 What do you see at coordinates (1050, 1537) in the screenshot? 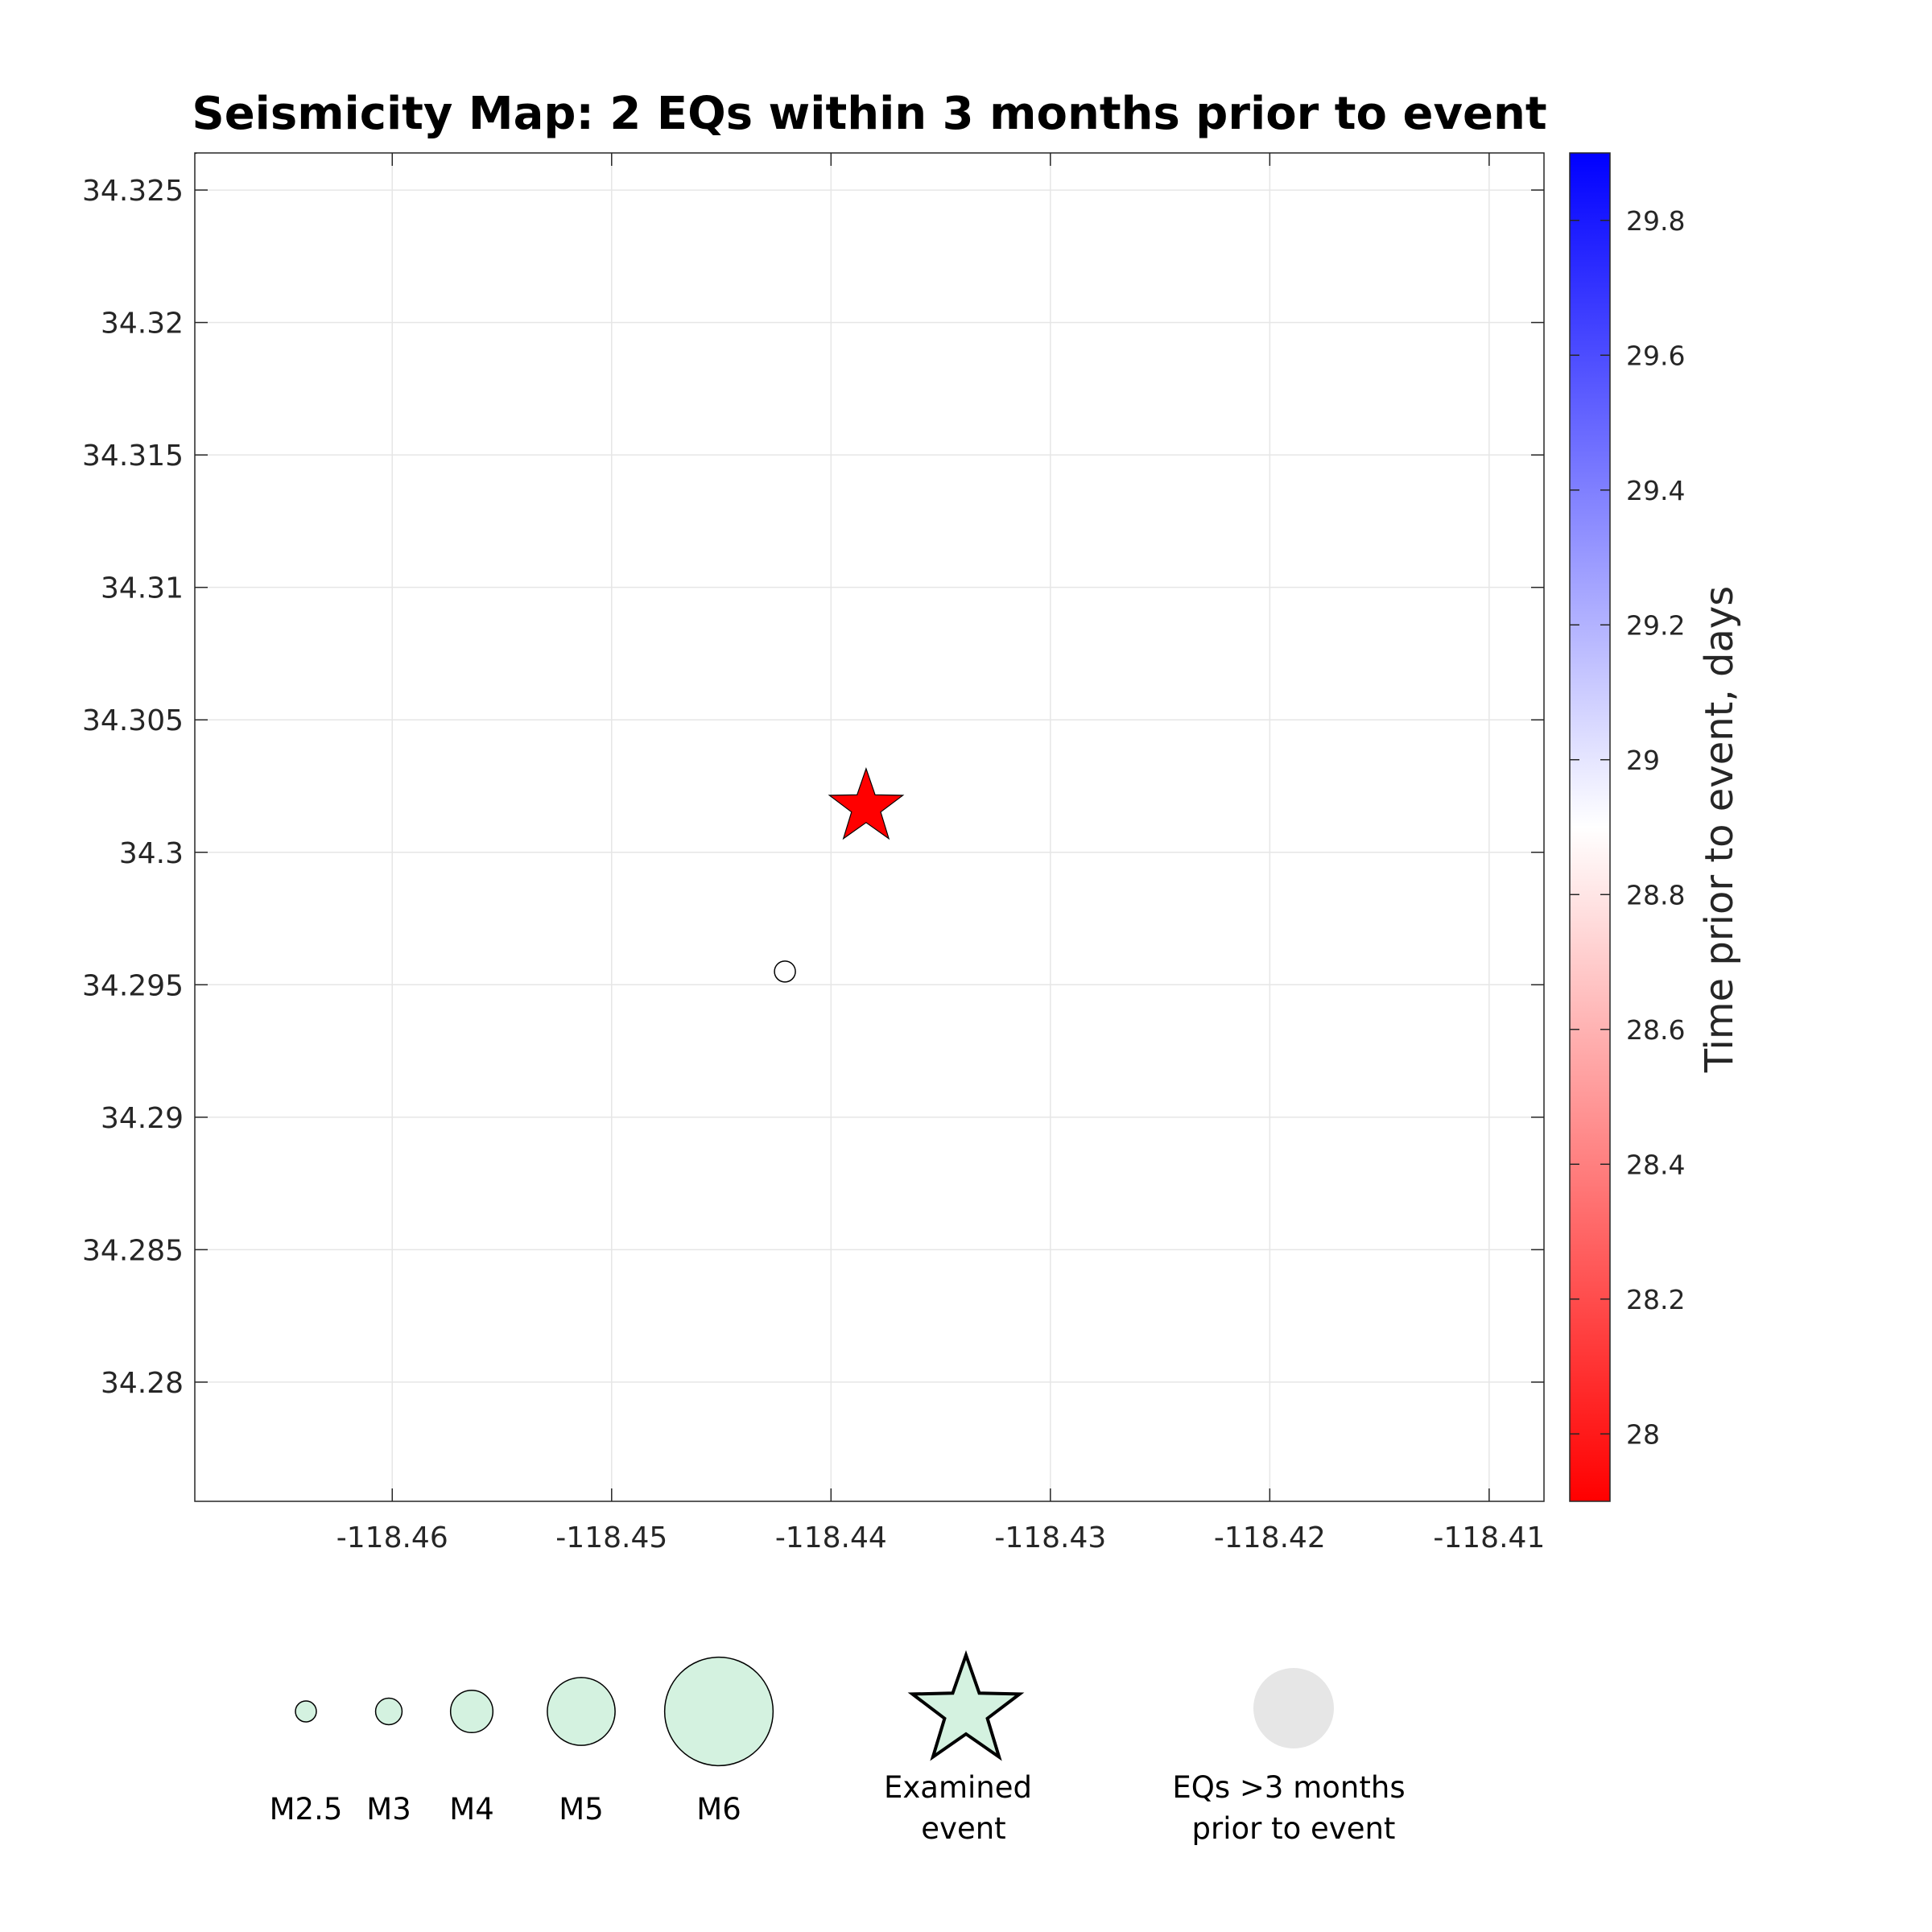
I see `x-tick-label: -118.43` at bounding box center [1050, 1537].